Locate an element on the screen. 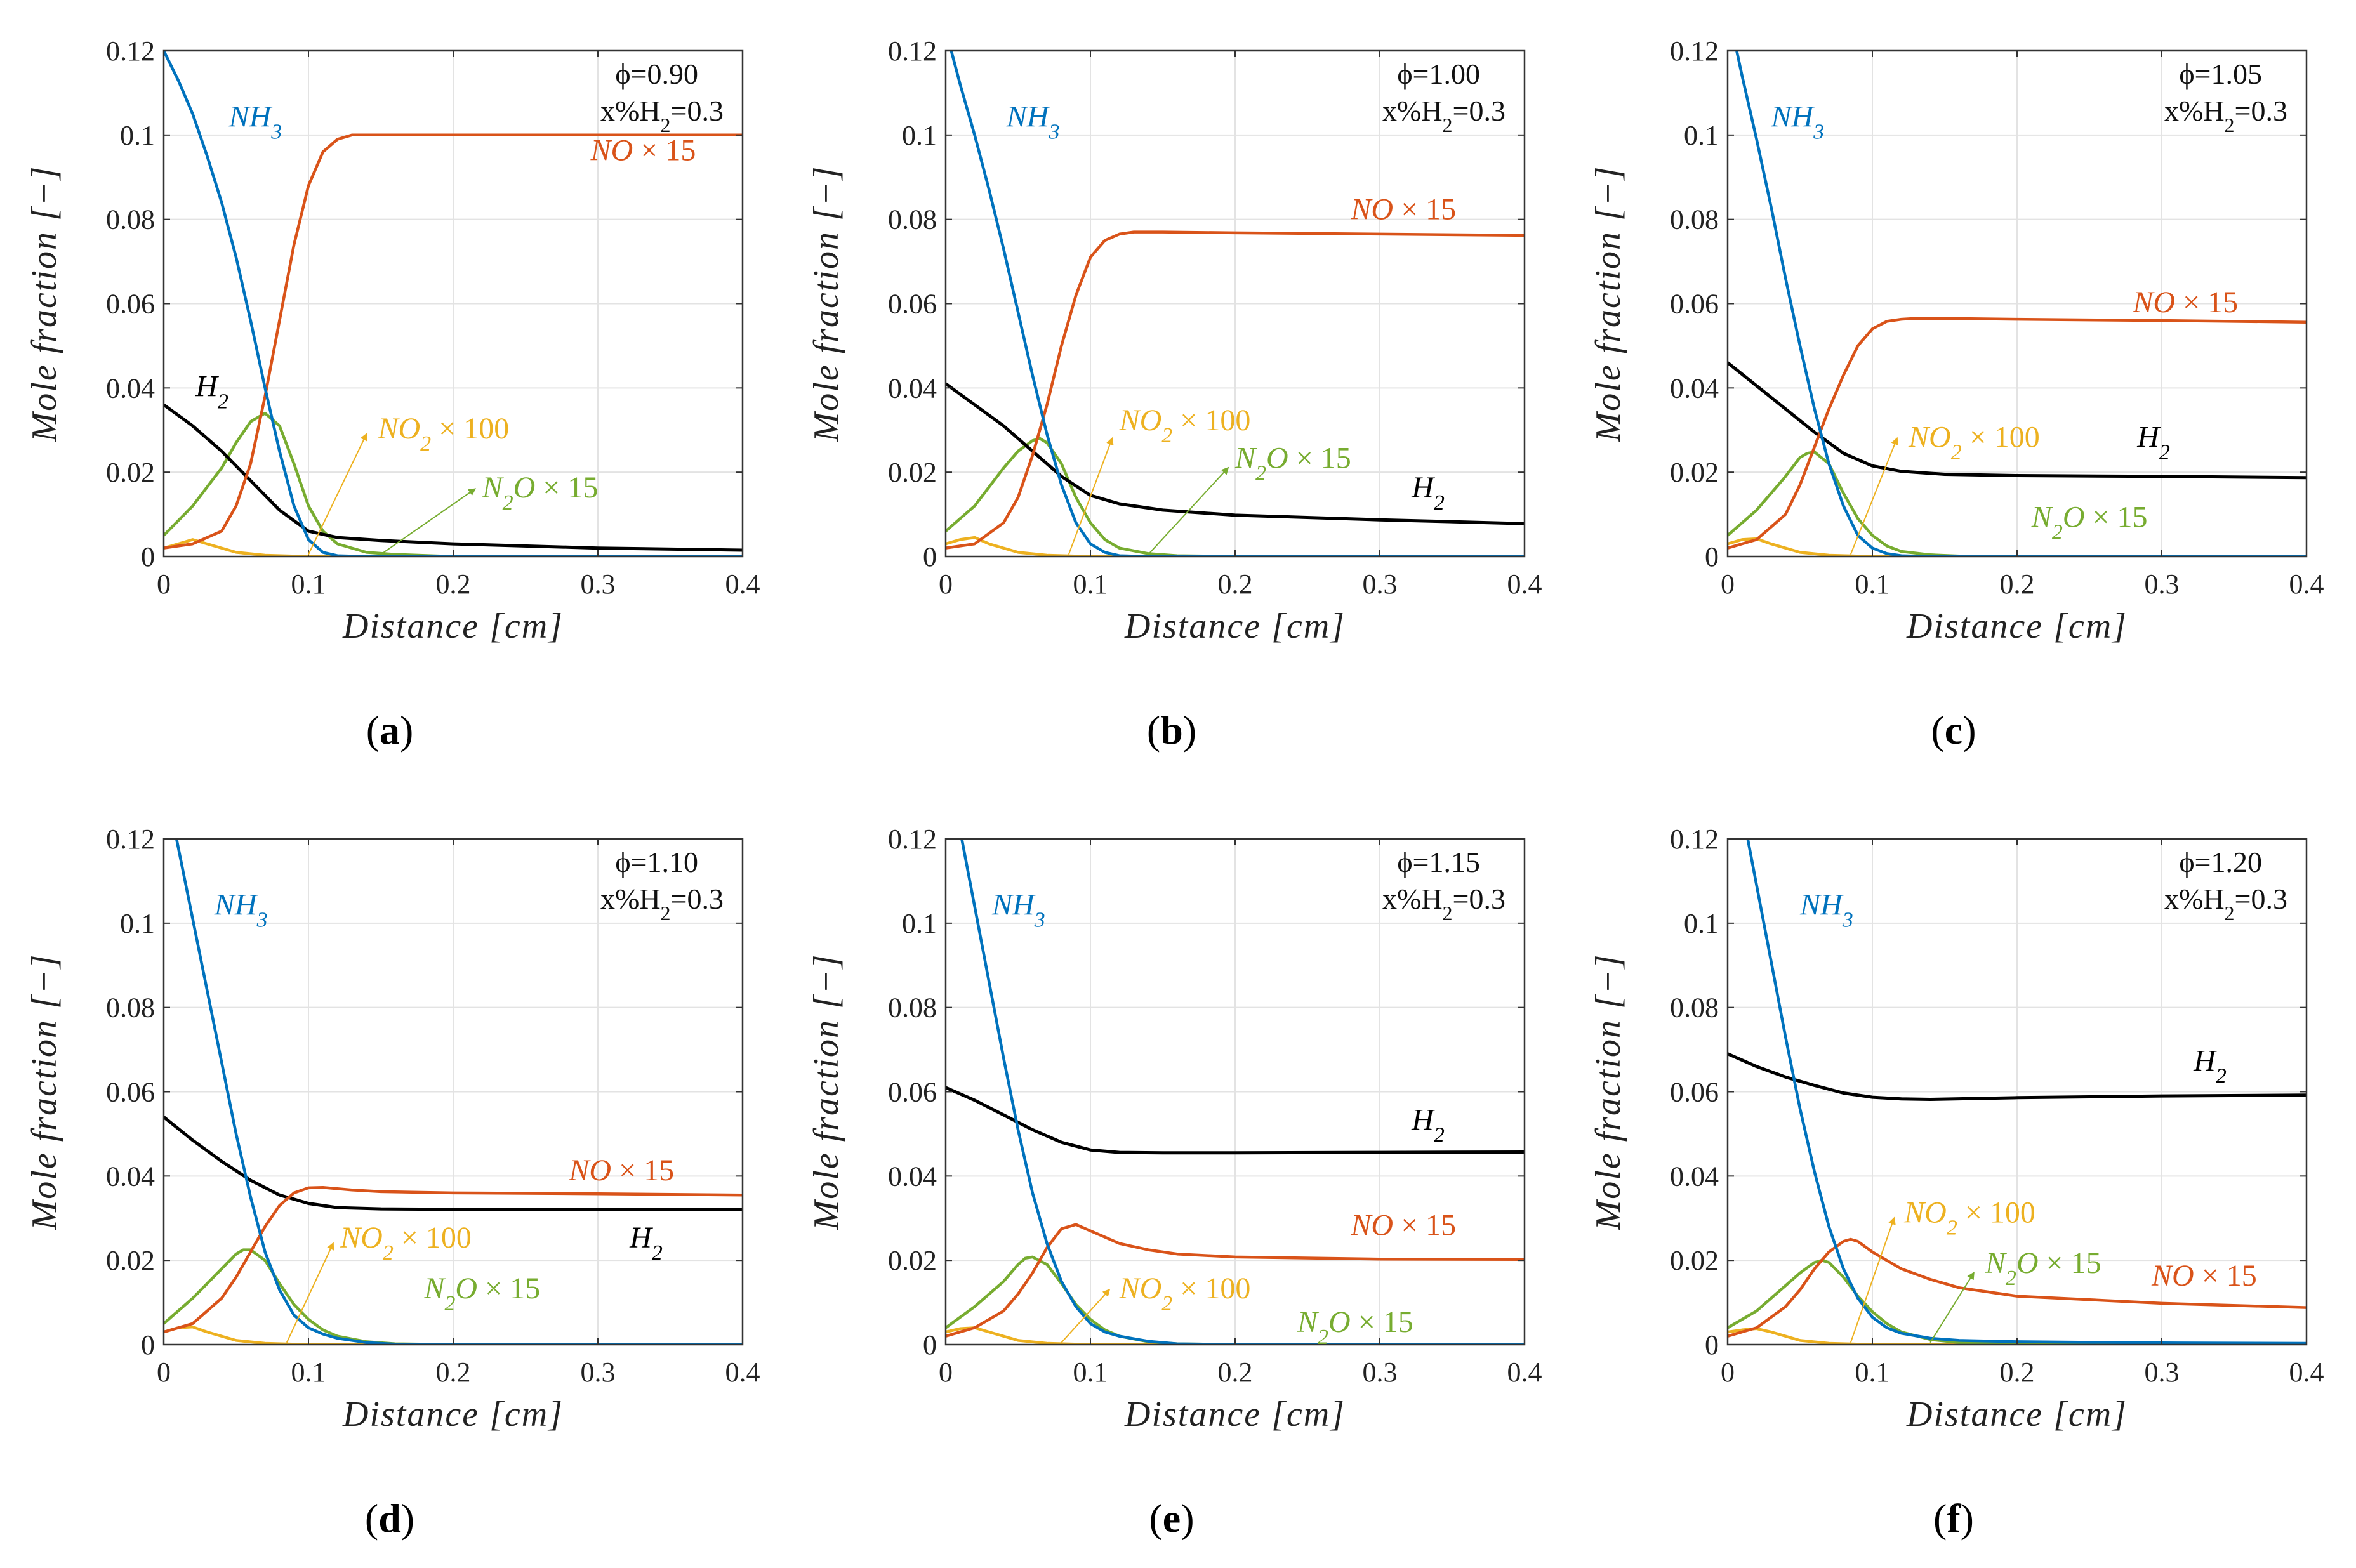  subplot-label: (a) is located at coordinates (390, 730).